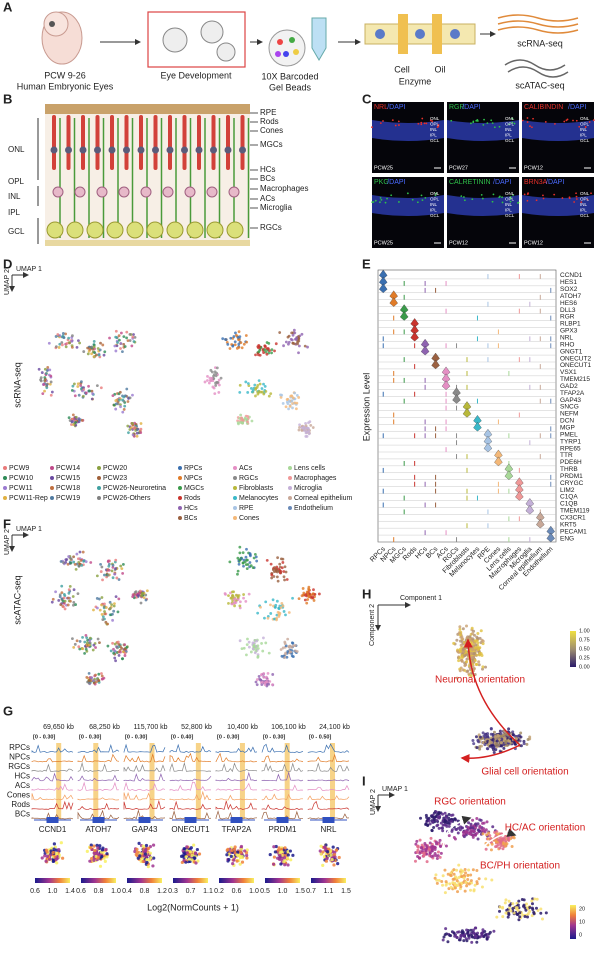  I want to click on bc, so click(80, 192).